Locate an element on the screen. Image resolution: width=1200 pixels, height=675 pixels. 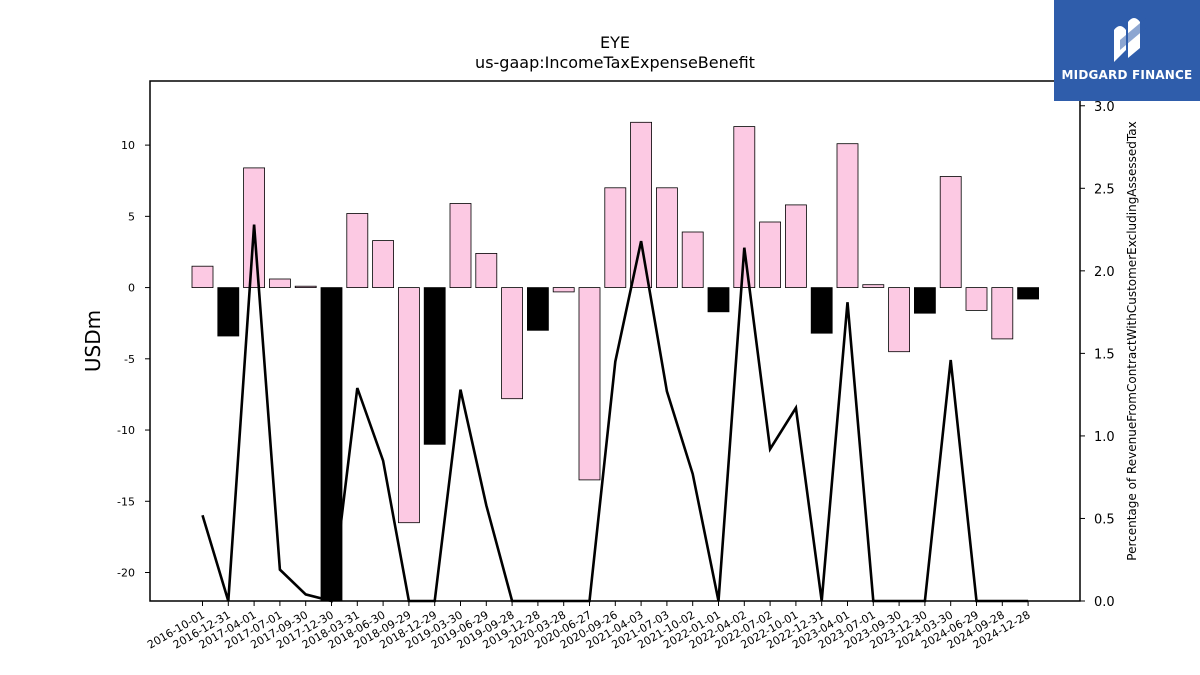
y2-tick-label: 3.0 is located at coordinates (1104, 107).